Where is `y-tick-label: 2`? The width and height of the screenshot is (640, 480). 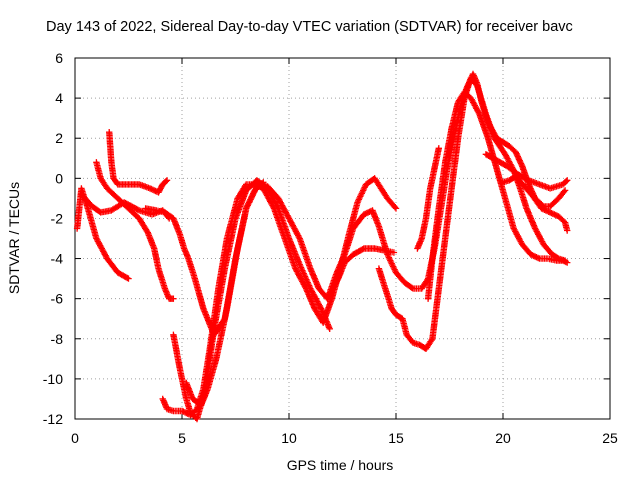
y-tick-label: 2 is located at coordinates (59, 138).